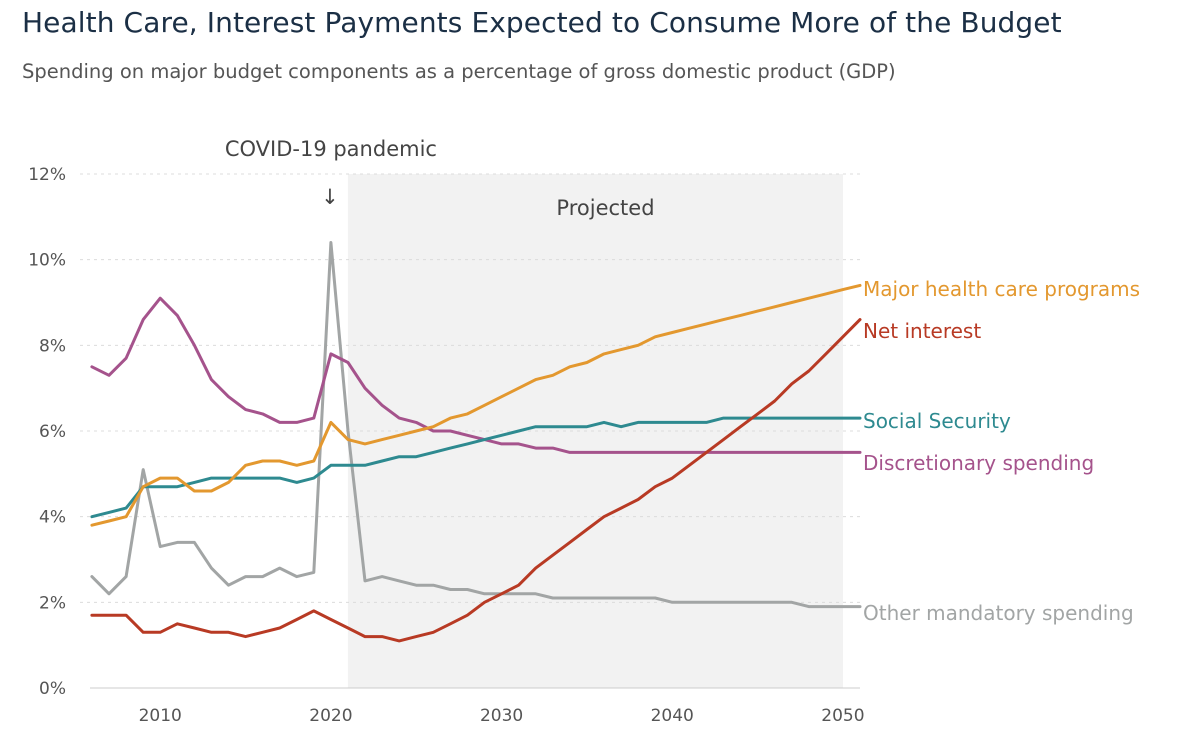  Describe the element at coordinates (922, 331) in the screenshot. I see `series-label: Net interest` at that location.